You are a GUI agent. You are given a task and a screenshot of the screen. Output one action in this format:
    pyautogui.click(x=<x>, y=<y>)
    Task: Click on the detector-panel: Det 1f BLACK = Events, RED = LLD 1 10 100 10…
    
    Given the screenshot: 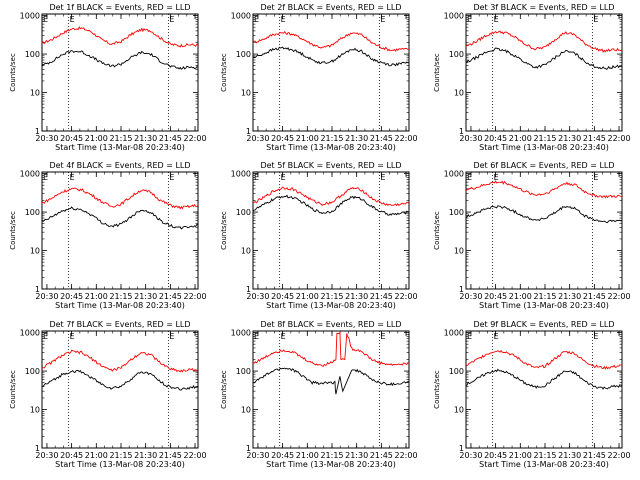 What is the action you would take?
    pyautogui.click(x=108, y=77)
    